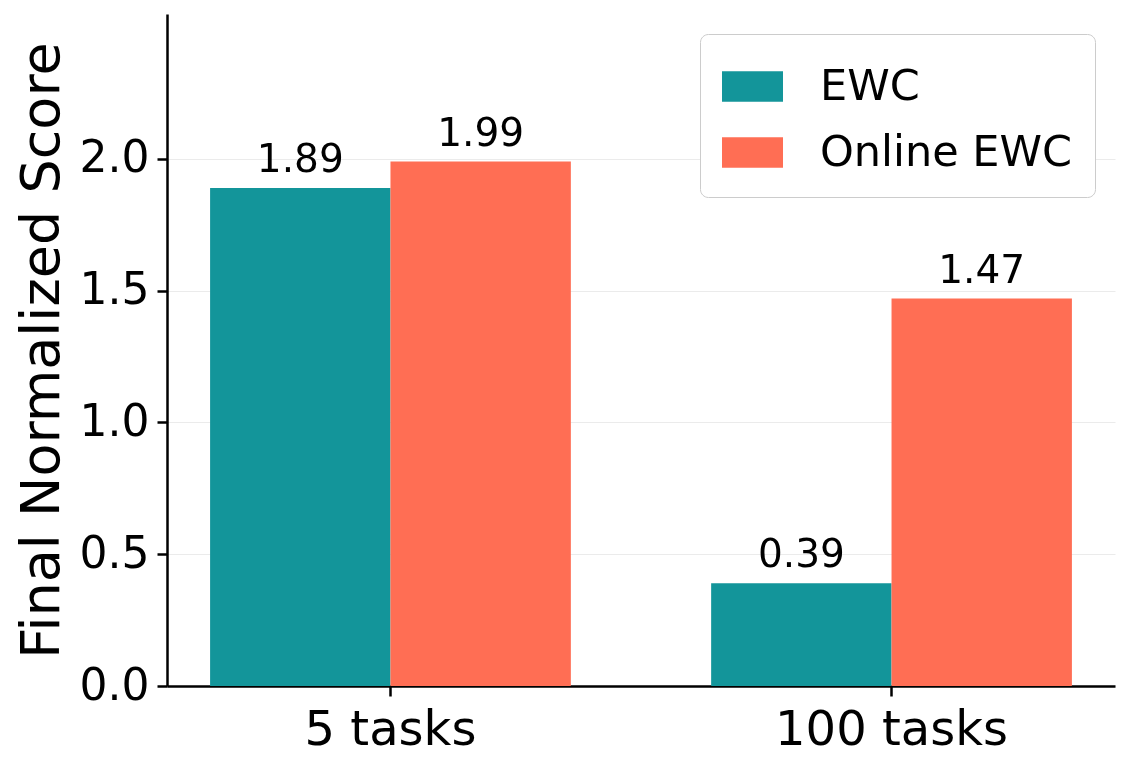 The height and width of the screenshot is (770, 1133). I want to click on data-label: 0.39, so click(801, 554).